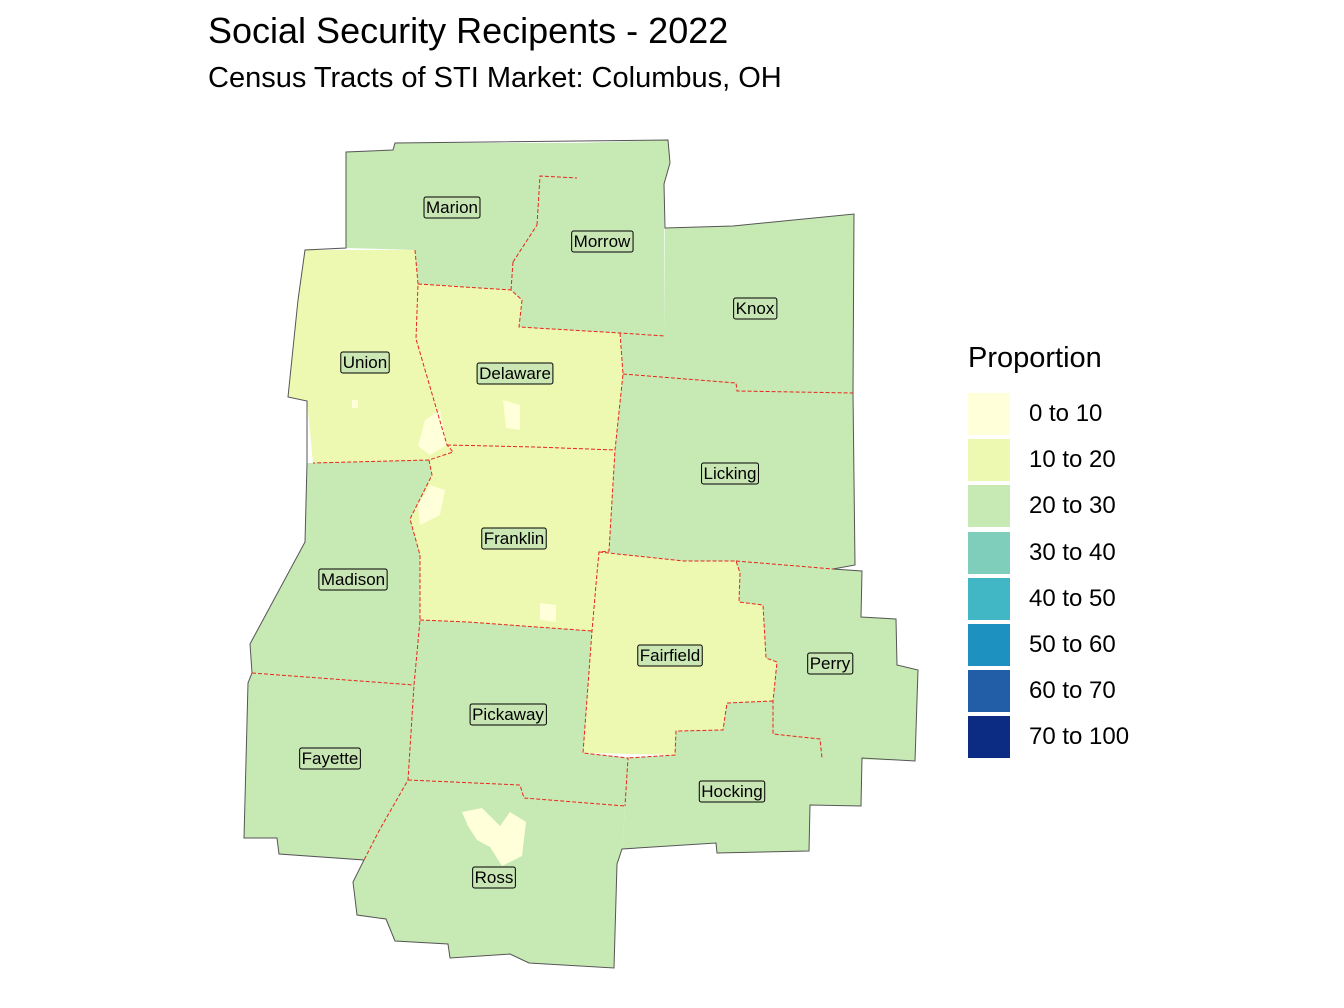 Image resolution: width=1344 pixels, height=1008 pixels. I want to click on county-name: Hocking, so click(731, 791).